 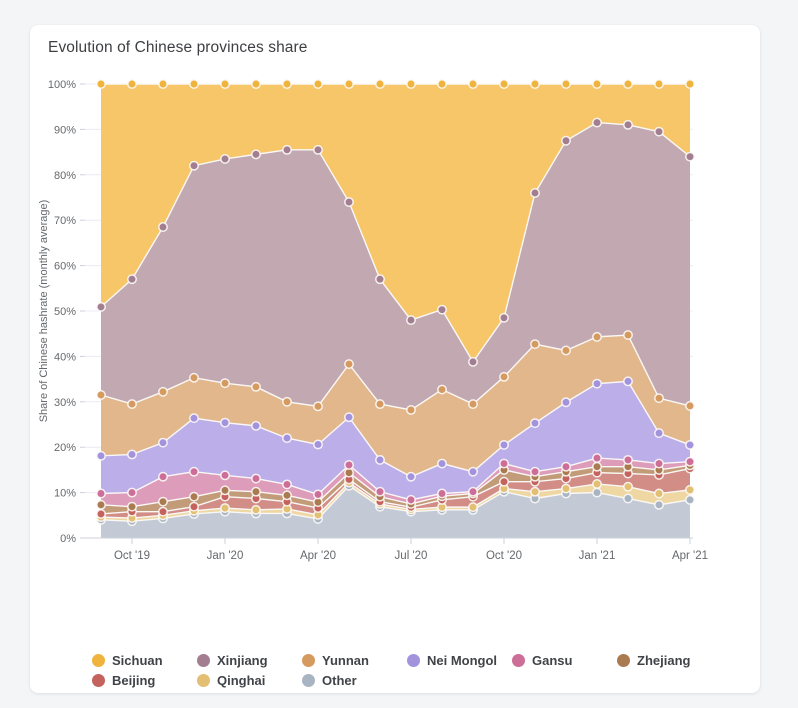 I want to click on point-yunnan-Sep19, so click(x=101, y=395).